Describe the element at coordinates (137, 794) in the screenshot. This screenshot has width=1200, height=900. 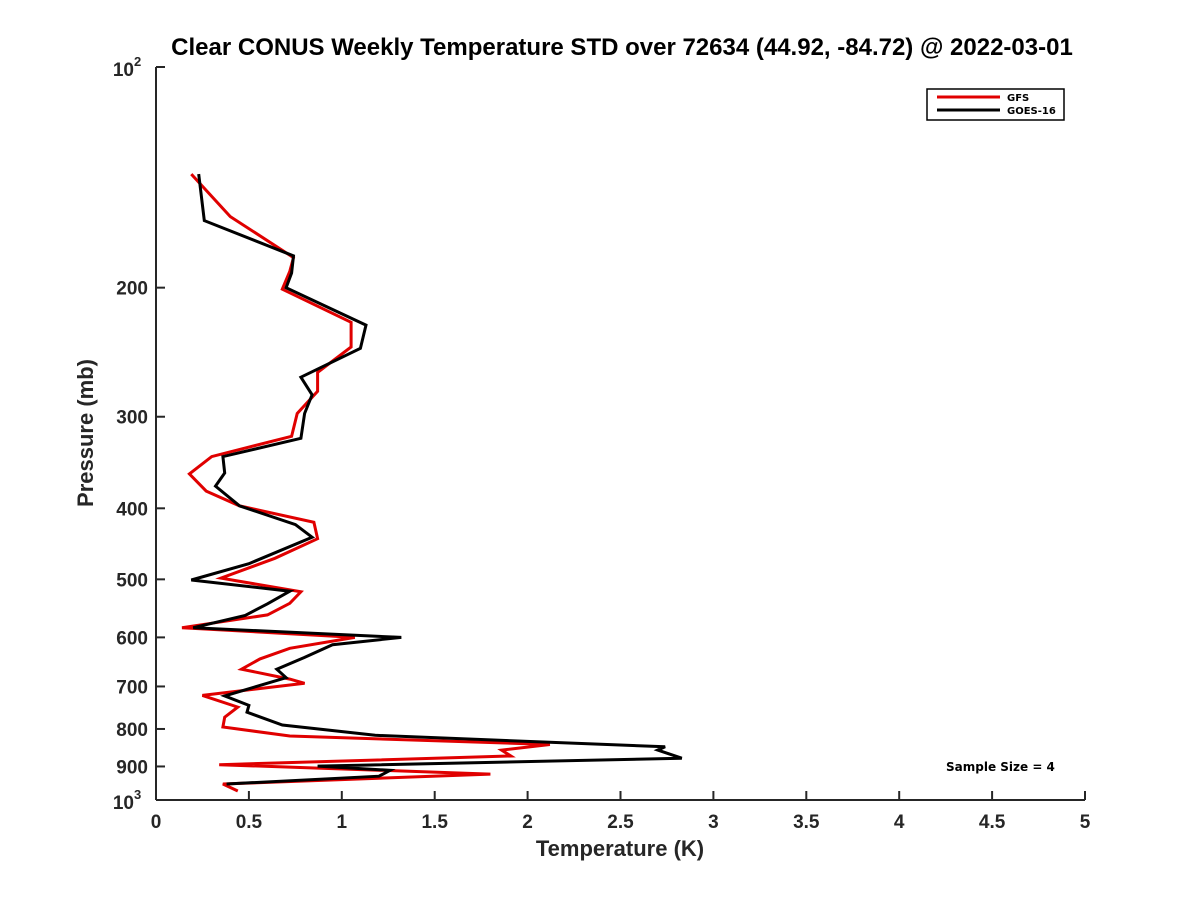
I see `y-tick-exponent: 3` at that location.